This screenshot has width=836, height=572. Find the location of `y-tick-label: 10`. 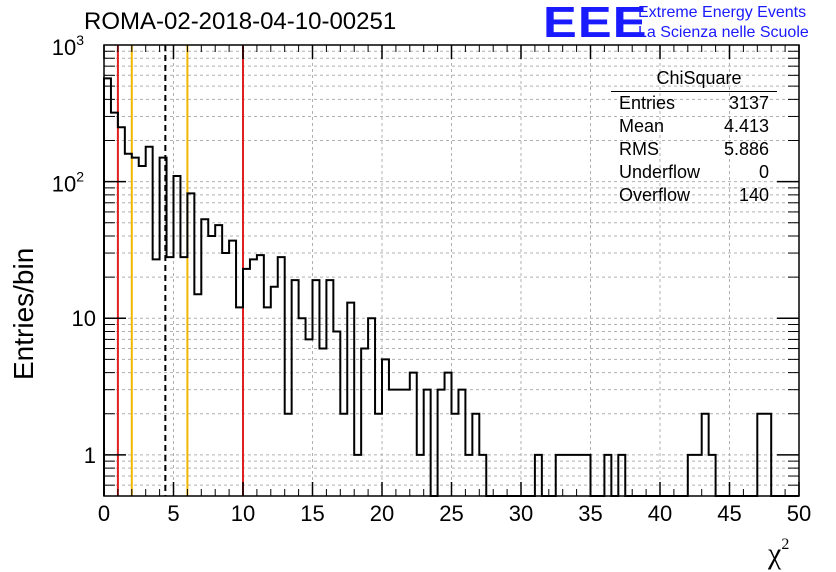

y-tick-label: 10 is located at coordinates (84, 318).